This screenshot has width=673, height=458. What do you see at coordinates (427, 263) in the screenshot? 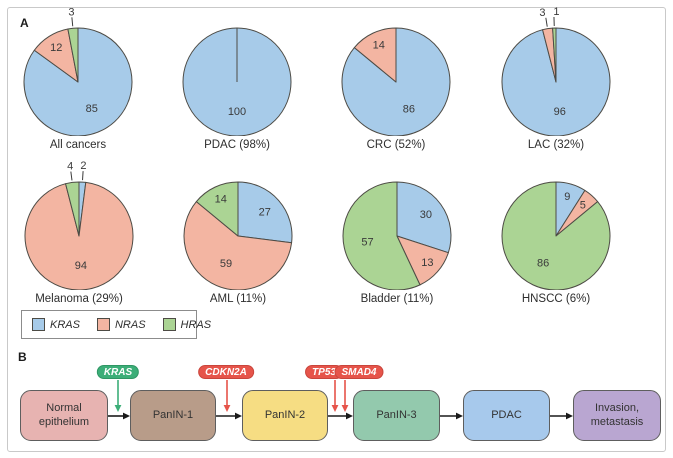
I see `pie-value-nras: 13` at bounding box center [427, 263].